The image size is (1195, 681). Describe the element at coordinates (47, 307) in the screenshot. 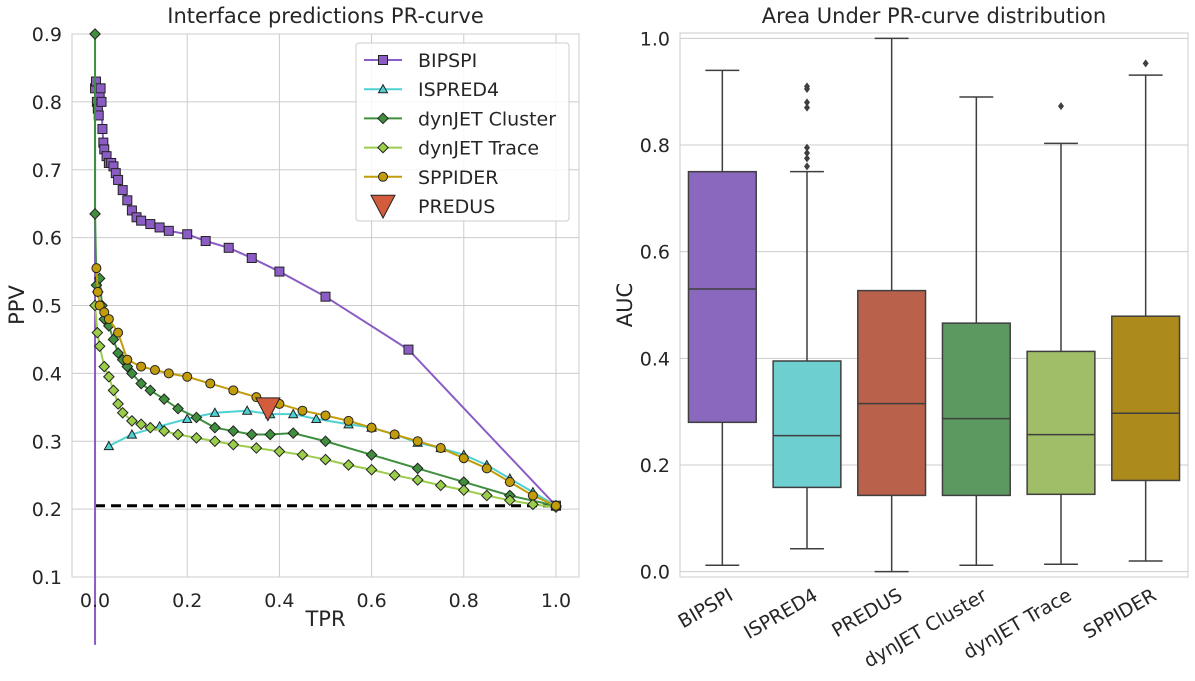

I see `pr-y-tick-label: 0.5` at that location.